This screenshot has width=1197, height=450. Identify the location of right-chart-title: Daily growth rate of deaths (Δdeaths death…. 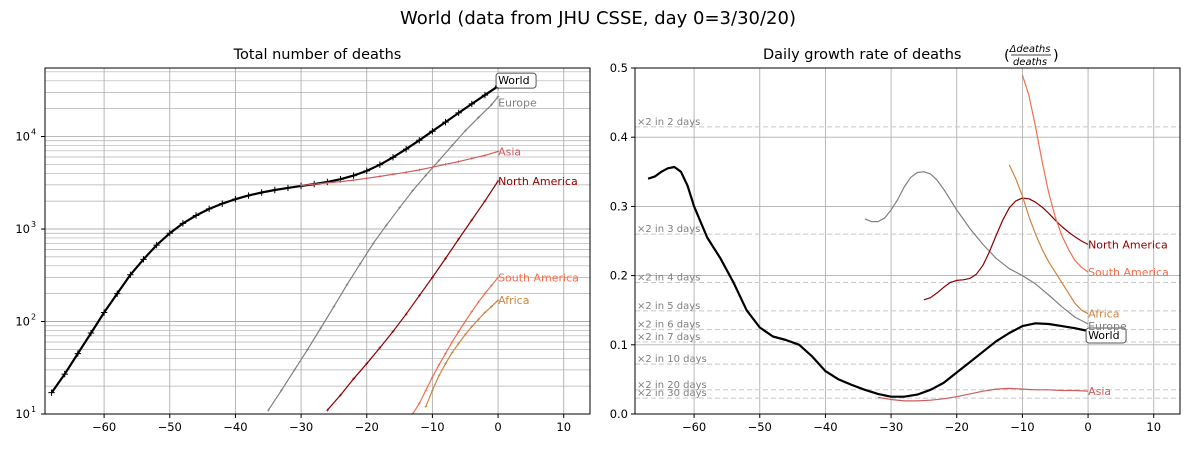
(911, 56).